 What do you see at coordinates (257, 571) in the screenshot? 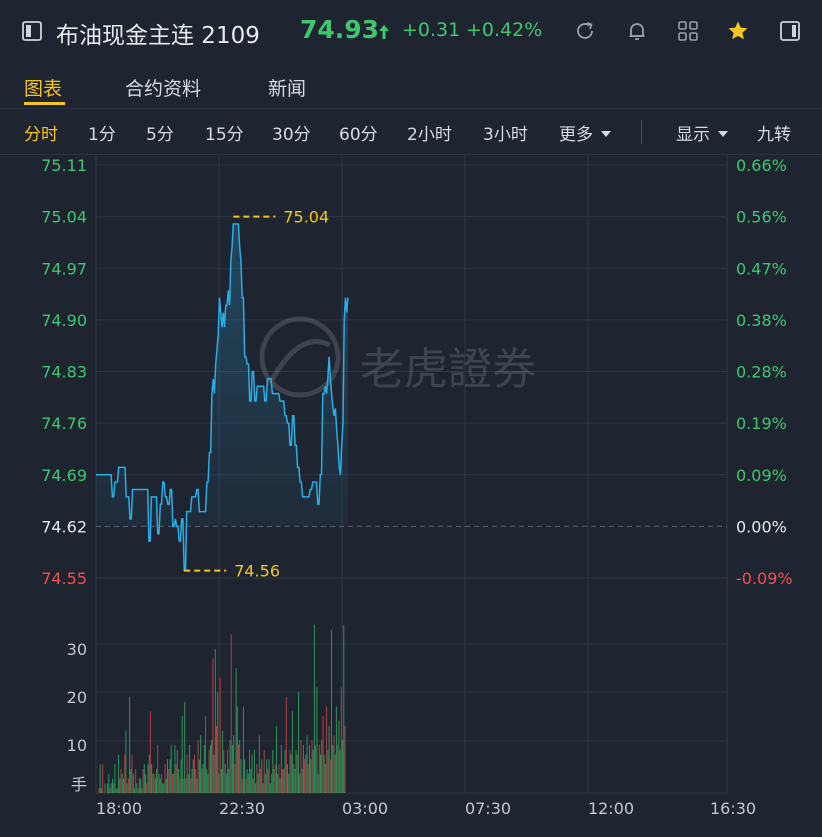
I see `low-marker-label: 74.56` at bounding box center [257, 571].